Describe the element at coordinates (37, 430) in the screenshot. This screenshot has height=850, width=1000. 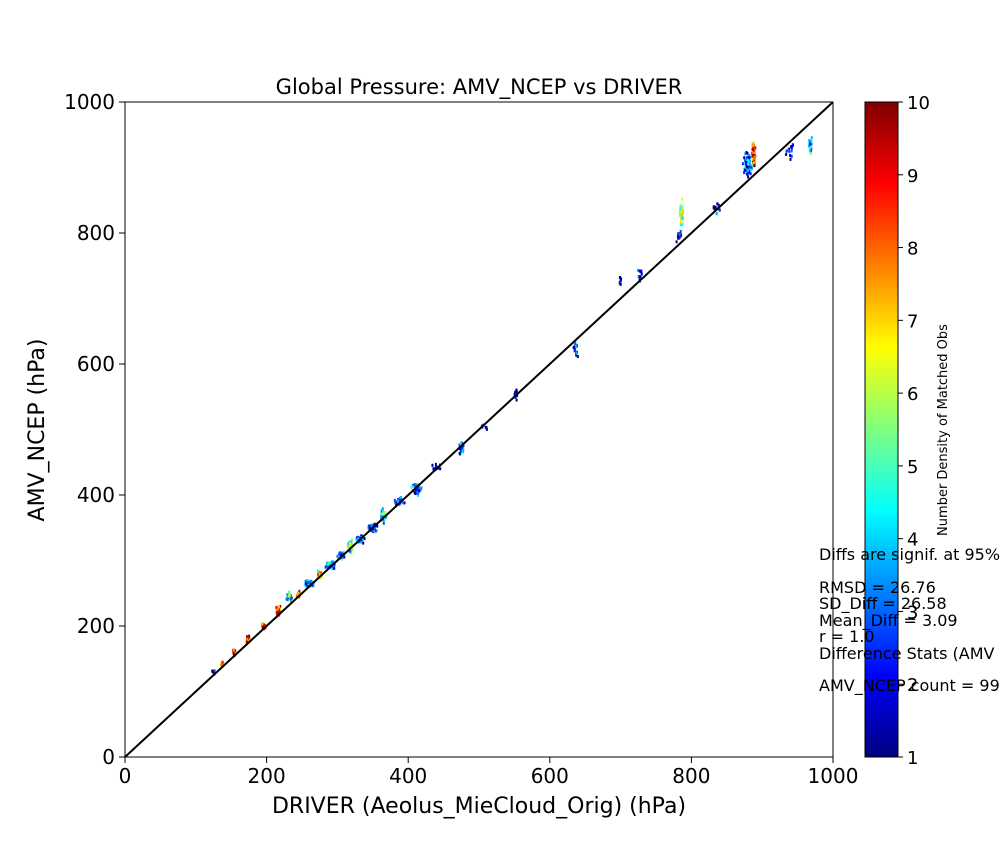
I see `y-axis-label: AMV_NCEP (hPa)` at that location.